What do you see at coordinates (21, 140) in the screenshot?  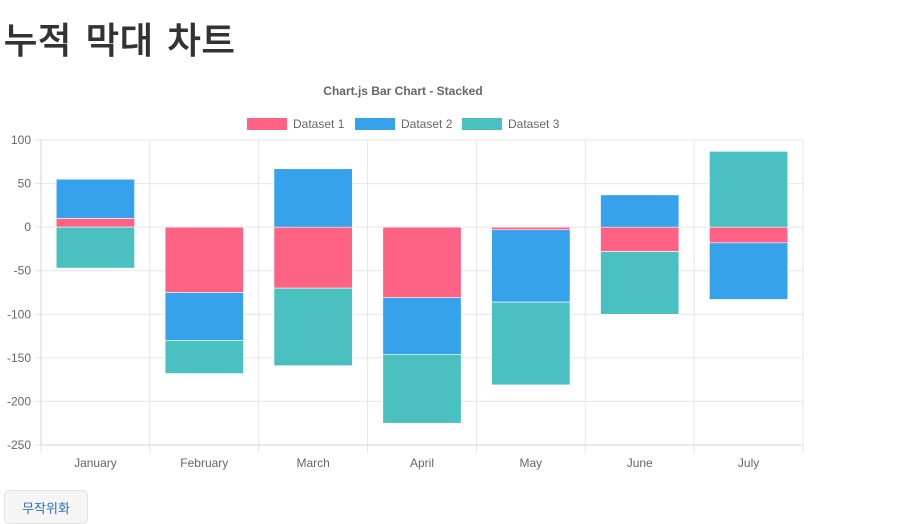 I see `y-tick-label: 100` at bounding box center [21, 140].